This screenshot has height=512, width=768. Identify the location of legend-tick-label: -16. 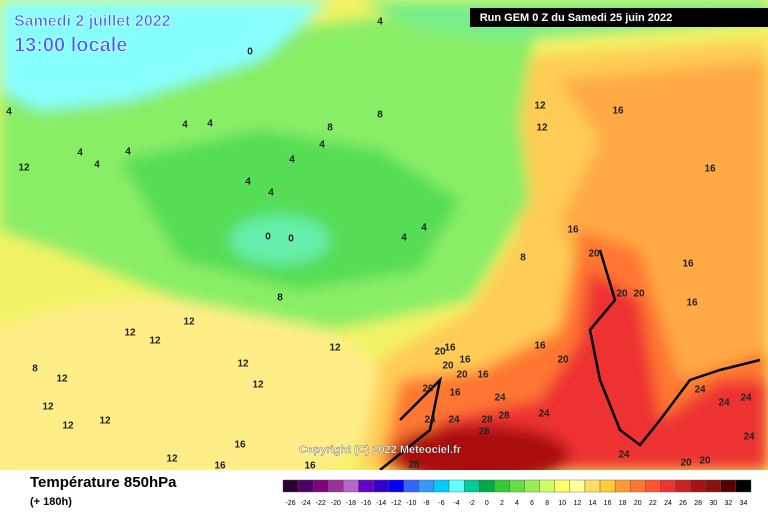
(366, 503).